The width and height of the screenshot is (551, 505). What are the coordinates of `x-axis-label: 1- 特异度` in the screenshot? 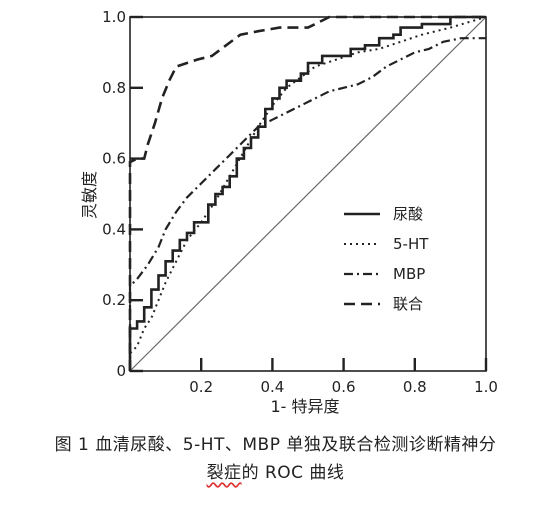 It's located at (304, 406).